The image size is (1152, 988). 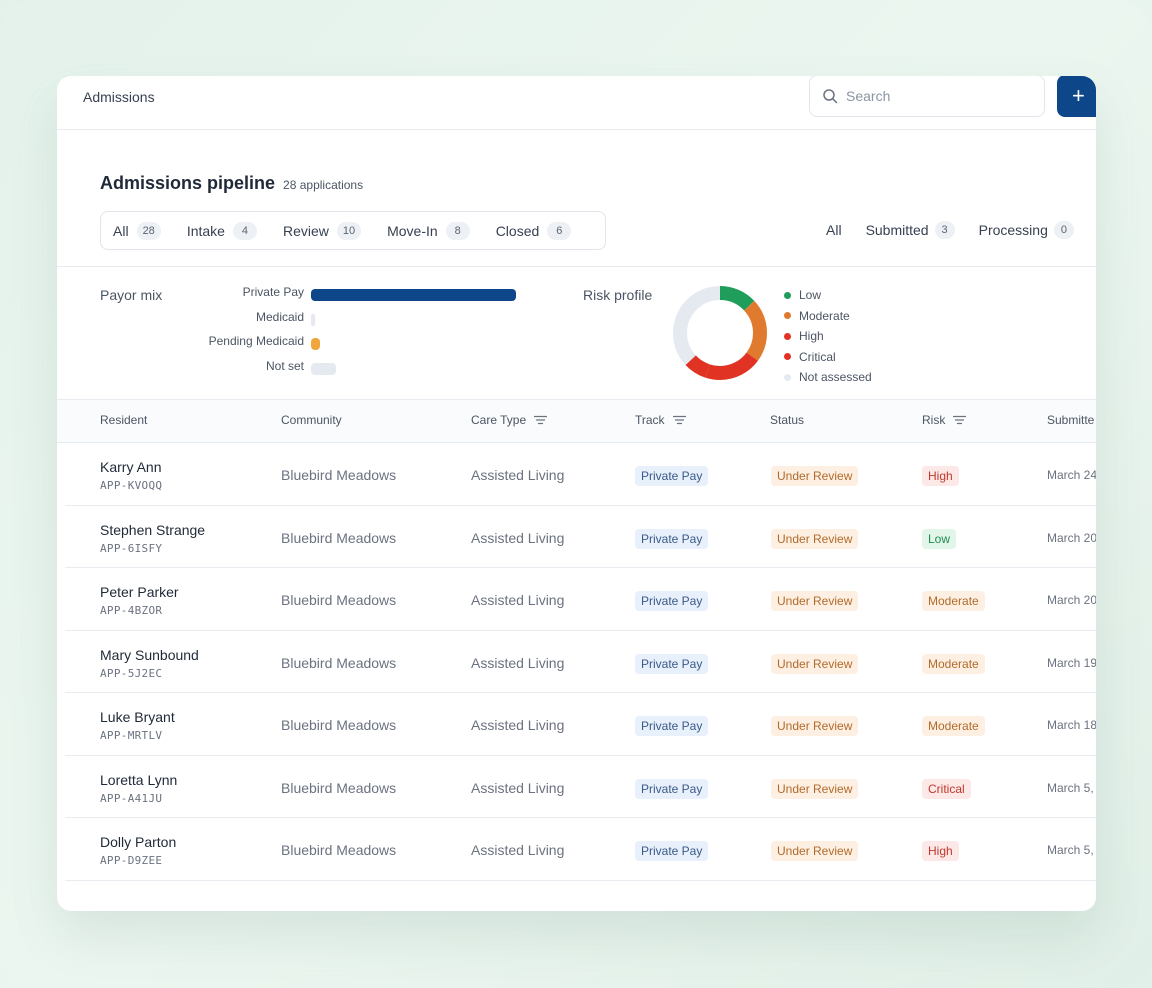 I want to click on tab-label: Move-In, so click(x=412, y=230).